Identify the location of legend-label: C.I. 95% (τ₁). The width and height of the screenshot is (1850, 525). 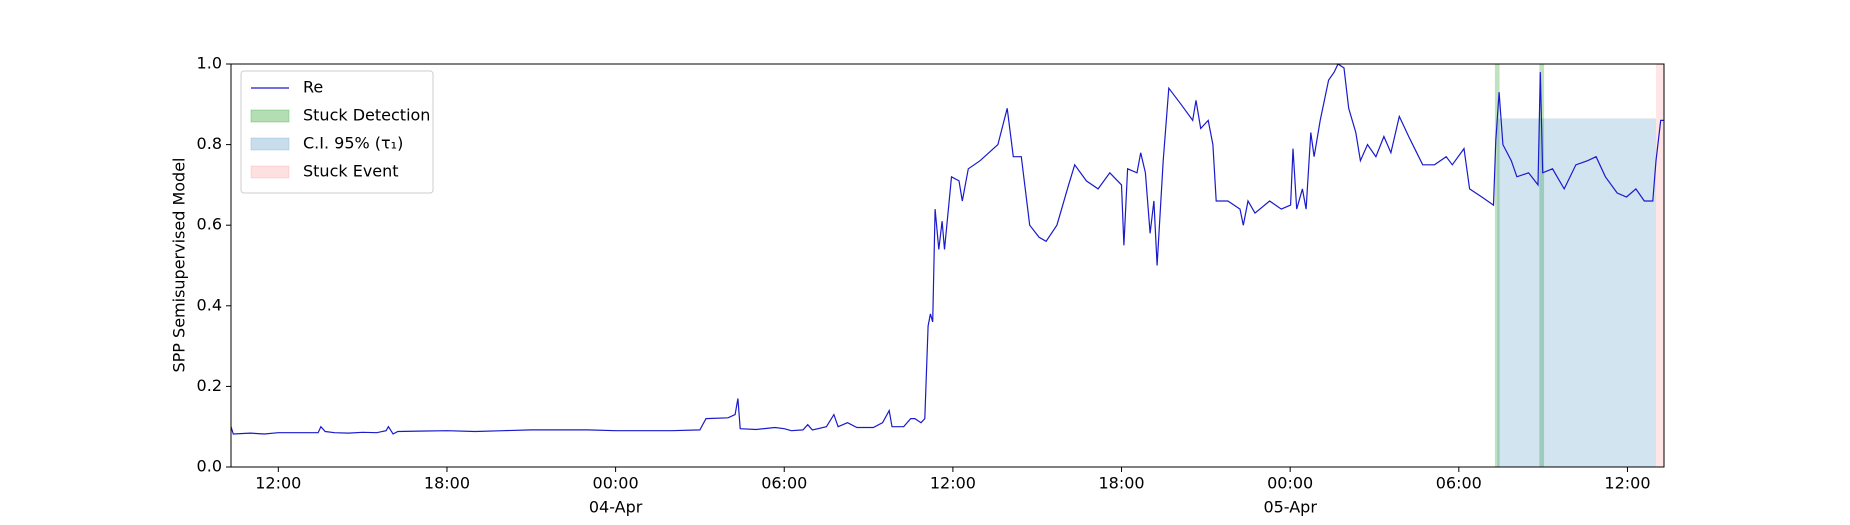
(353, 143).